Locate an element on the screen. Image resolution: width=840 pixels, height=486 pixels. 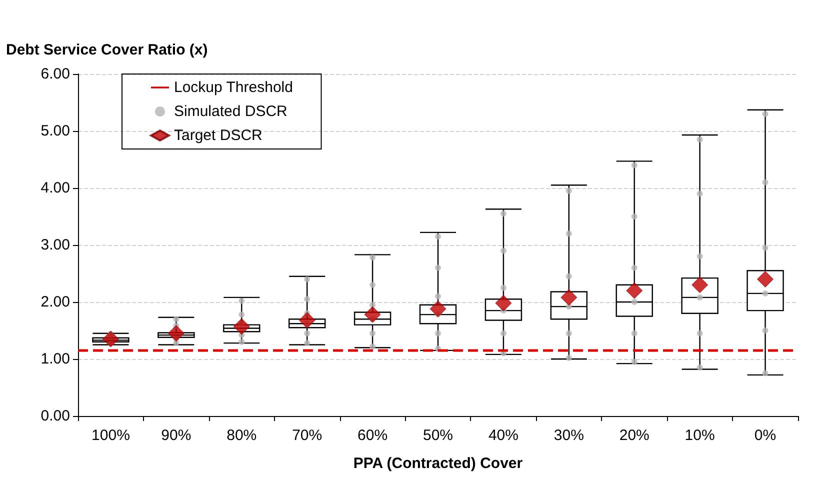
x-tick-label: 70% is located at coordinates (307, 435).